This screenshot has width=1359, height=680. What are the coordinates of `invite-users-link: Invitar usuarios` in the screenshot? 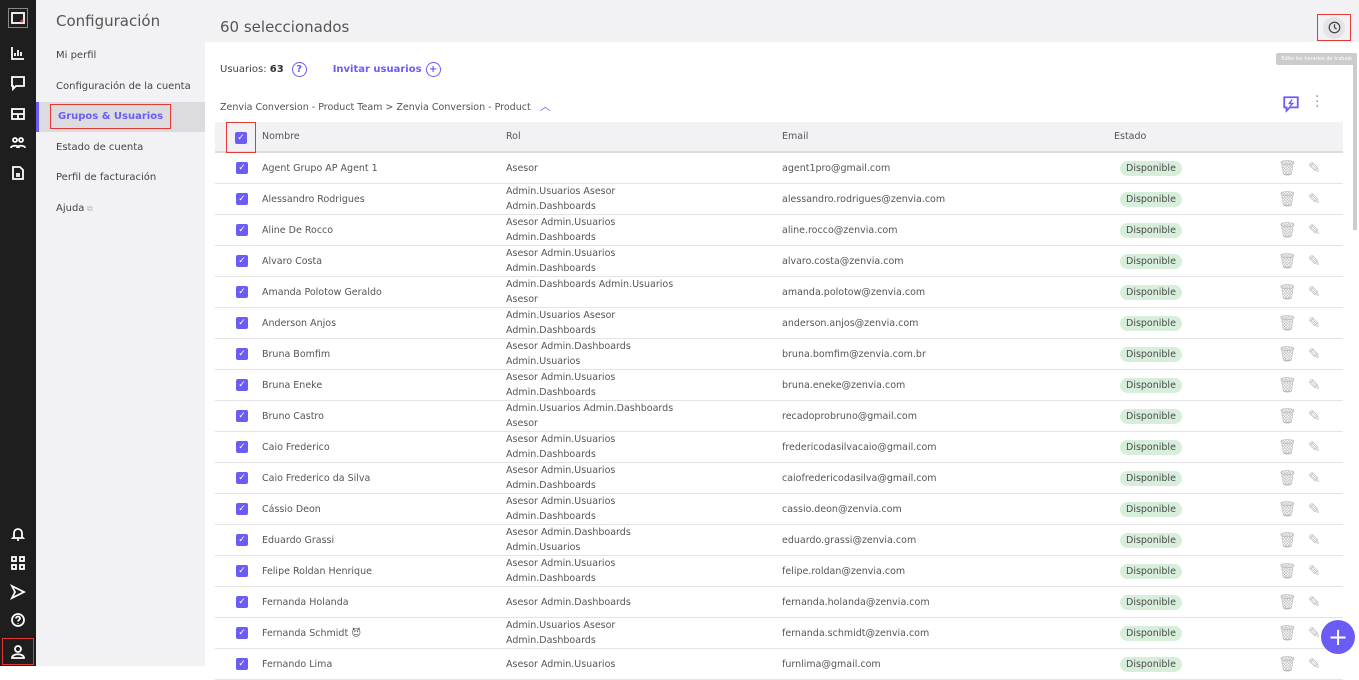 It's located at (377, 69).